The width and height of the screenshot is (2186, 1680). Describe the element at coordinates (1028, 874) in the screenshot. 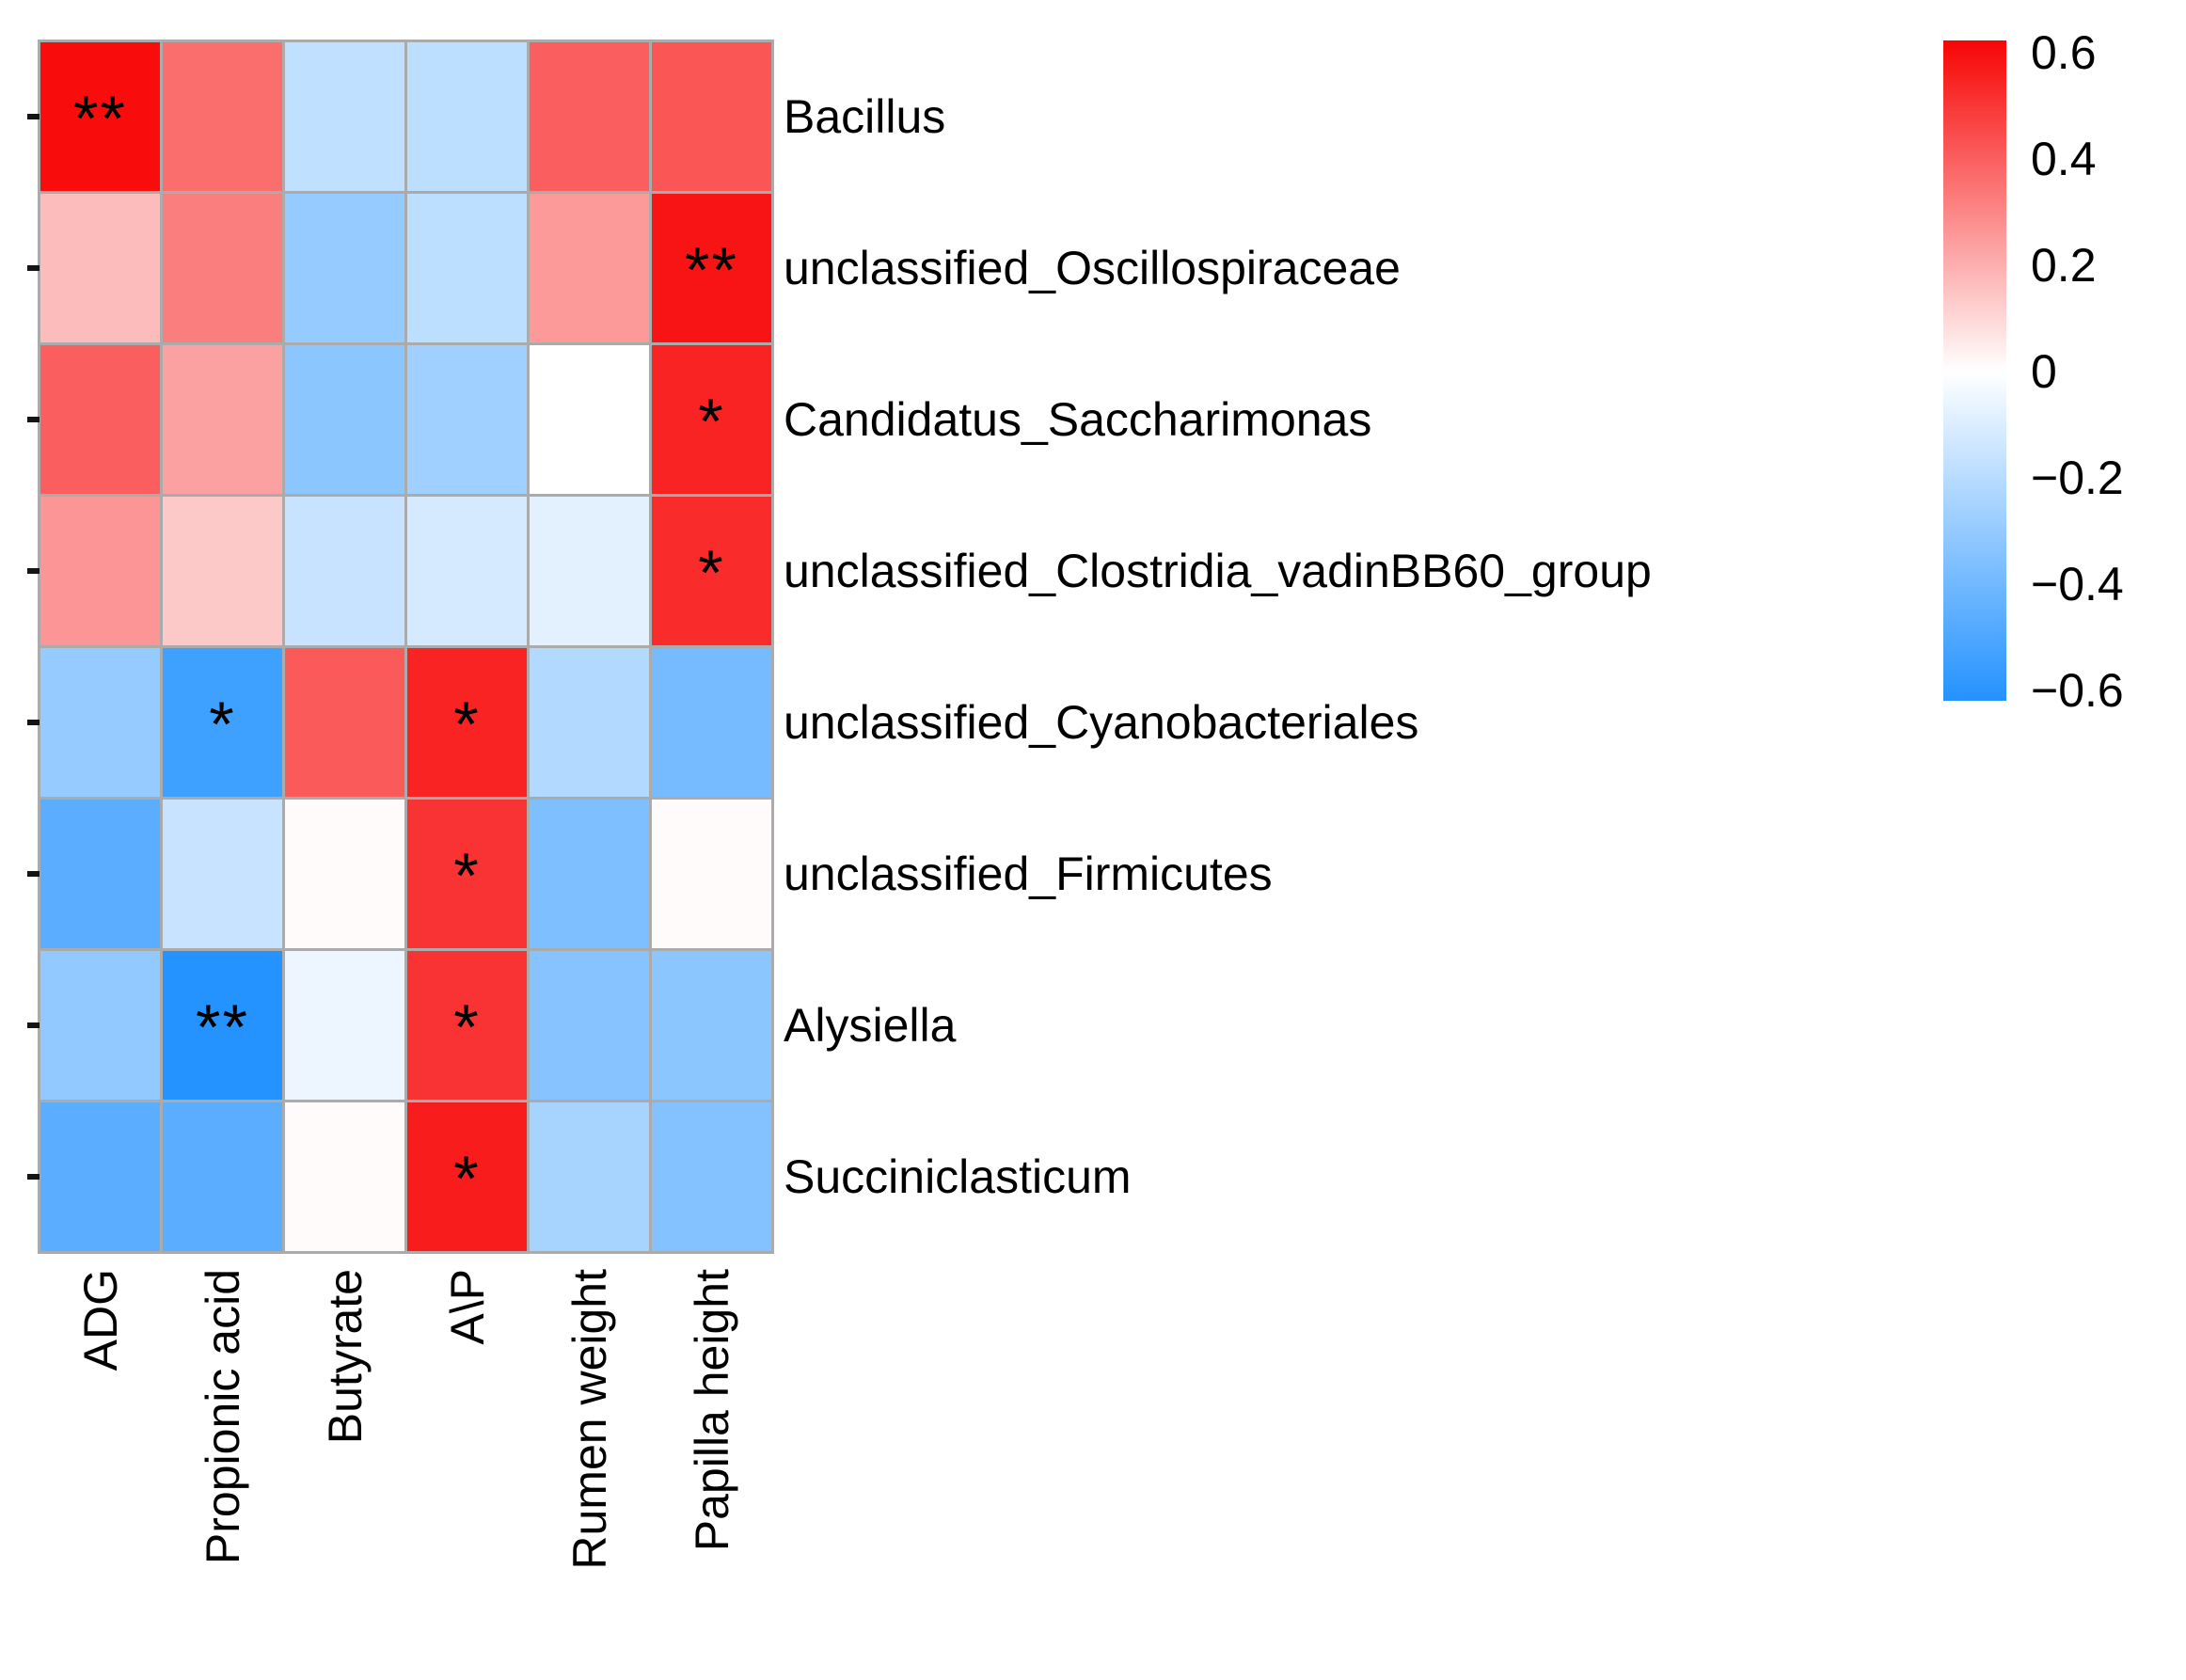

I see `row-label: unclassified_Firmicutes` at that location.